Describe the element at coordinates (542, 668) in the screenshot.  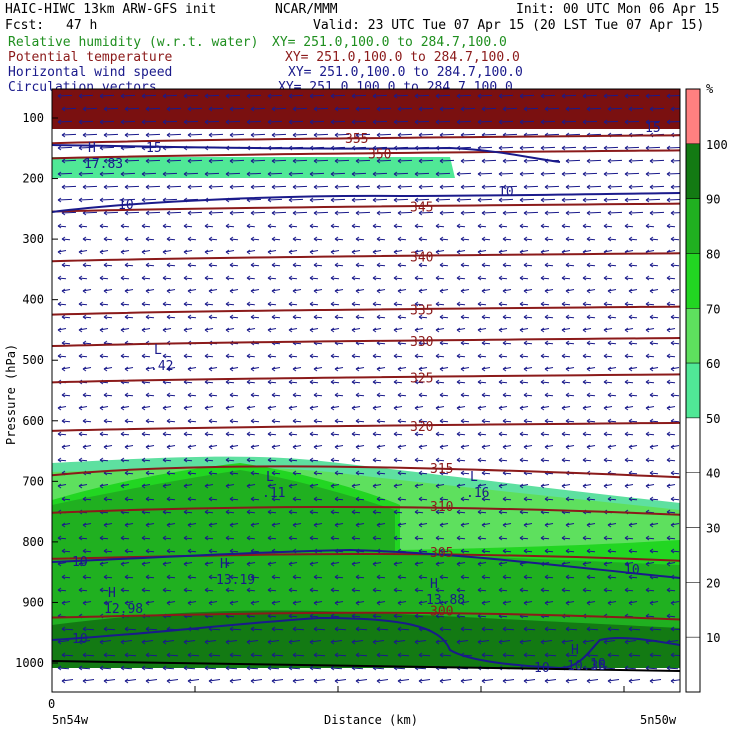
I see `wind-speed-label: 10` at that location.